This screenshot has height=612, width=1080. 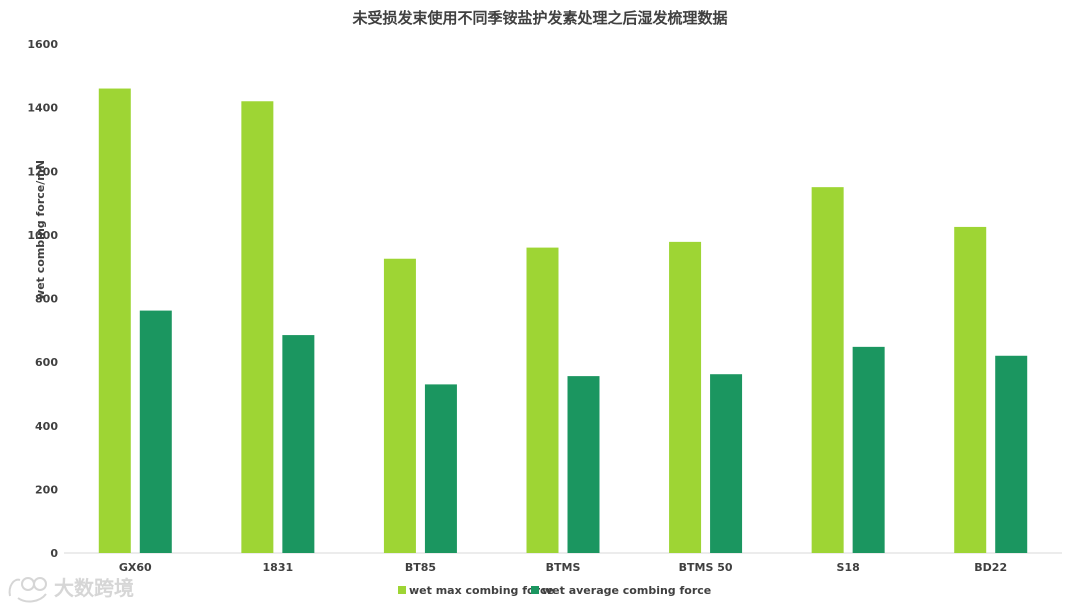 What do you see at coordinates (42, 235) in the screenshot?
I see `y-tick-label: 1000` at bounding box center [42, 235].